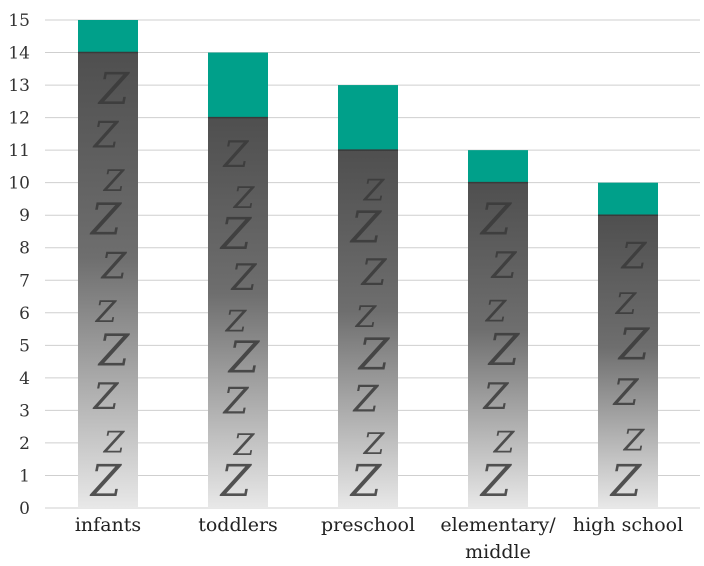 Image resolution: width=704 pixels, height=566 pixels. What do you see at coordinates (24, 314) in the screenshot?
I see `y-tick-label: 6` at bounding box center [24, 314].